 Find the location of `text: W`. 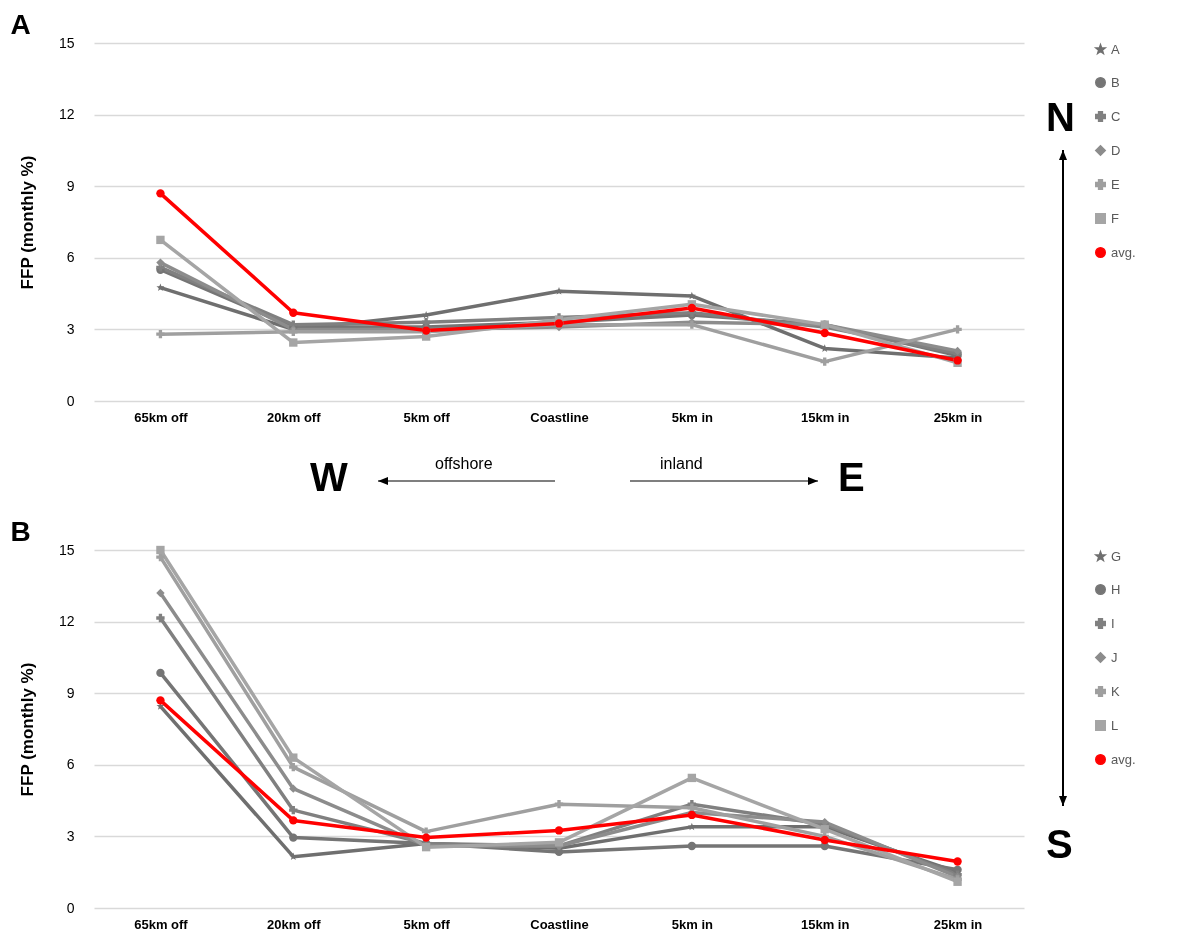

text: W is located at coordinates (329, 477).